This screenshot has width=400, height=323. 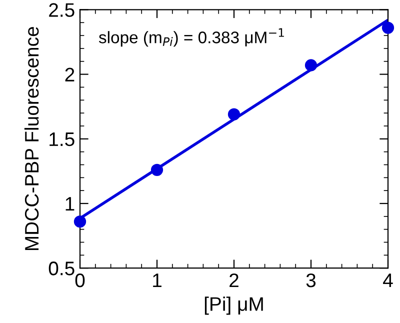 What do you see at coordinates (80, 280) in the screenshot?
I see `x-tick-label: 0` at bounding box center [80, 280].